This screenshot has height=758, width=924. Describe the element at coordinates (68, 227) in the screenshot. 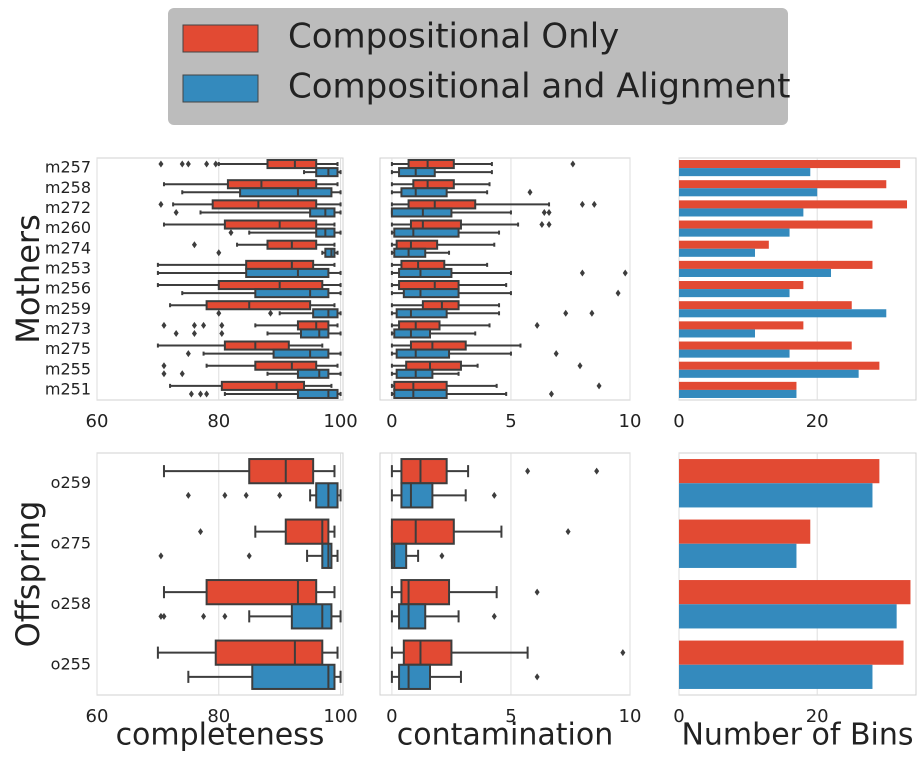

I see `y-tick-label: m260` at that location.